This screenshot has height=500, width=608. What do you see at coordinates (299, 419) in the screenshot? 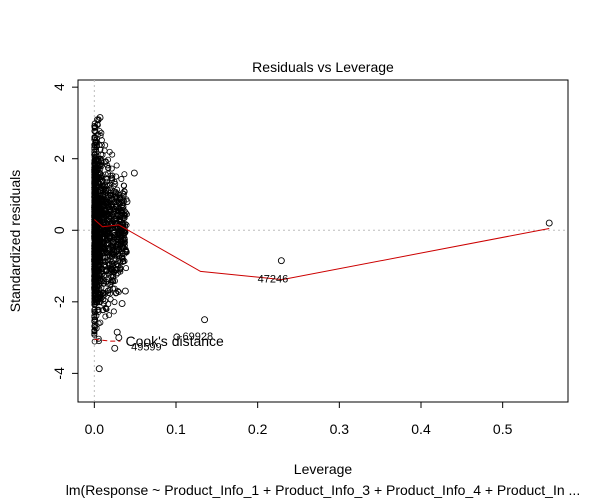
I see `x-axis: 0.0 0.1 0.2 0.3 0.4 0.5` at bounding box center [299, 419].